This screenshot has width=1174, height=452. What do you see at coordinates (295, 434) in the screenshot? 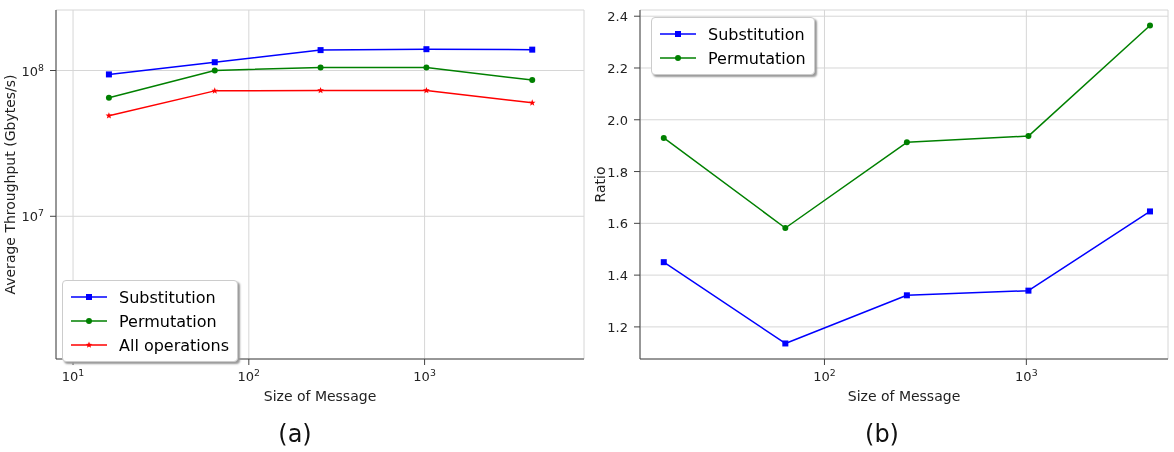
I see `text: (a)` at bounding box center [295, 434].